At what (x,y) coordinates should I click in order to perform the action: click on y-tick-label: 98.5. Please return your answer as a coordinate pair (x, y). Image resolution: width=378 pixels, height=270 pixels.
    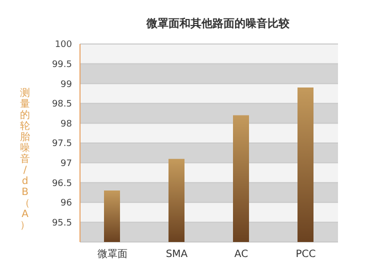
    Looking at the image, I should click on (62, 105).